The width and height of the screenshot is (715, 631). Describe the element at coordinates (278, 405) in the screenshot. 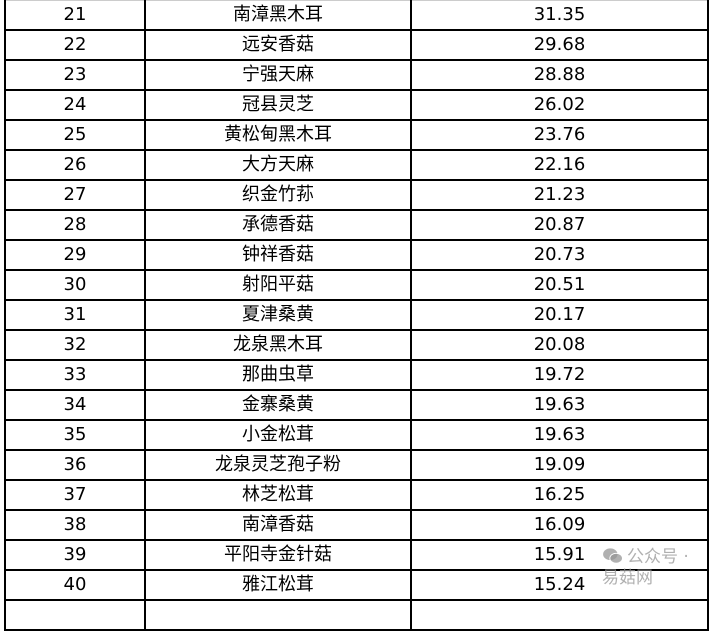

I see `name-cell: 金寨桑黄` at that location.